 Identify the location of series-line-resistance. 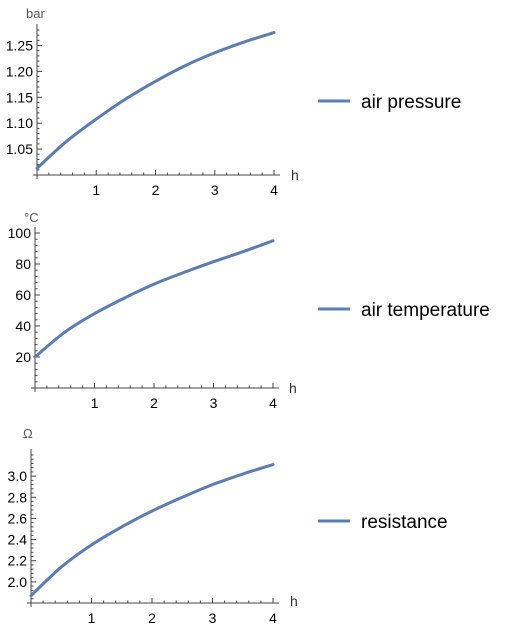
(152, 530).